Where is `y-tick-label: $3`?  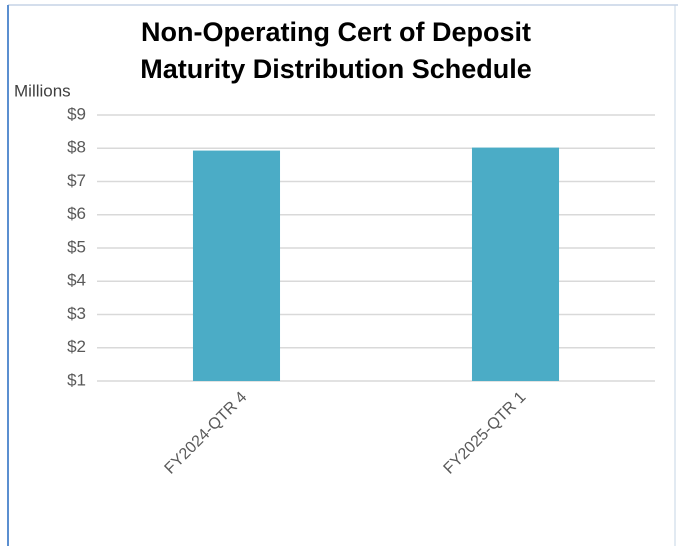
y-tick-label: $3 is located at coordinates (76, 313).